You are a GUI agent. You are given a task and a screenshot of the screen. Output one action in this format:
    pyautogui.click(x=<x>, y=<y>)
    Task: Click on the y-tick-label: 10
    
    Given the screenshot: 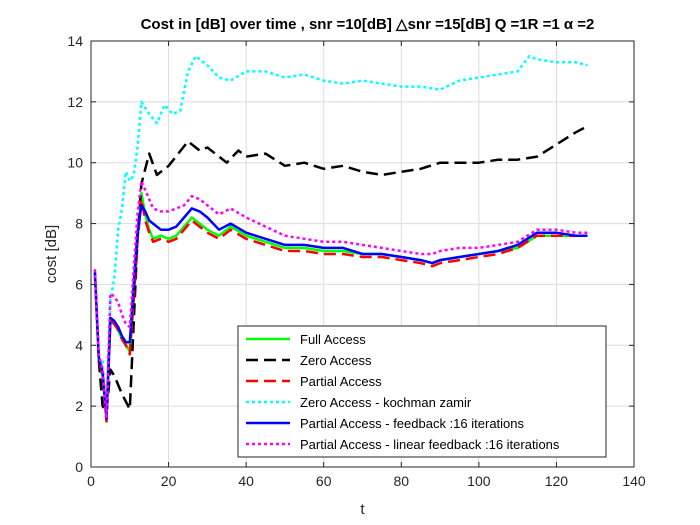 What is the action you would take?
    pyautogui.click(x=75, y=163)
    